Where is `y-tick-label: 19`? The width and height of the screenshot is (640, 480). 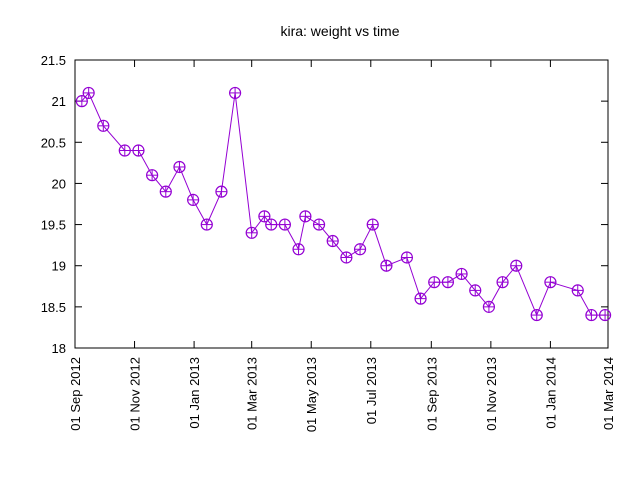 y-tick-label: 19 is located at coordinates (59, 266).